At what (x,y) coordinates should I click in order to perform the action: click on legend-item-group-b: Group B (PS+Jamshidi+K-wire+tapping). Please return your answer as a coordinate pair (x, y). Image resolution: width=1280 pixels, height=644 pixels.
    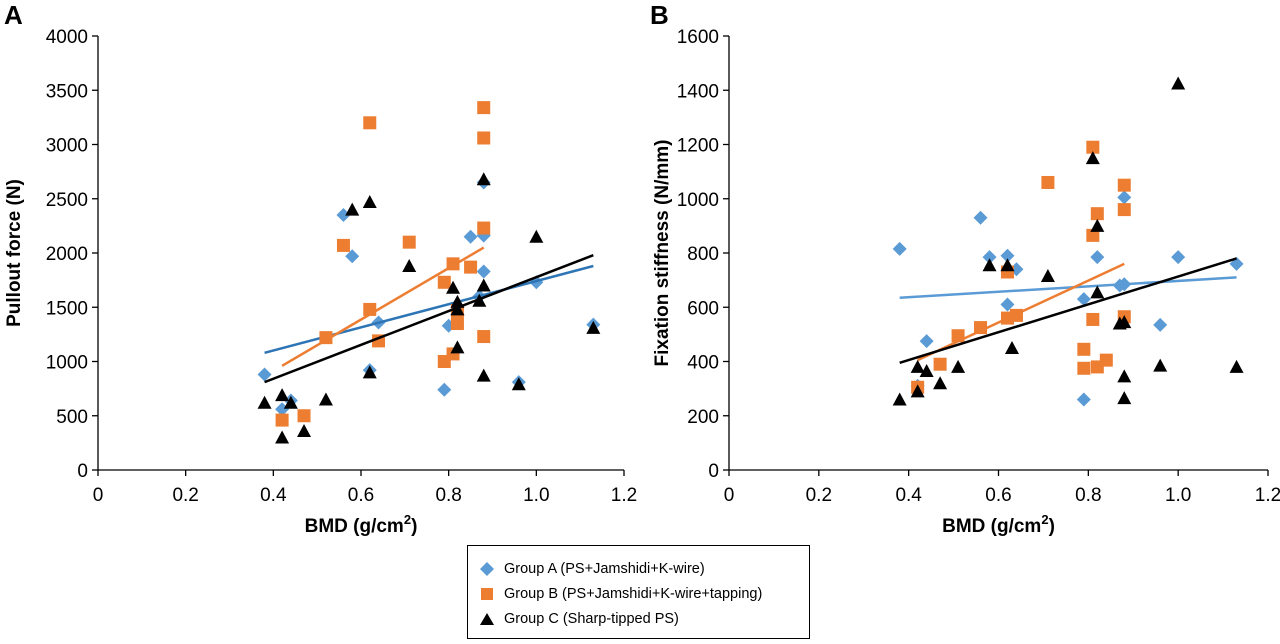
    Looking at the image, I should click on (621, 594).